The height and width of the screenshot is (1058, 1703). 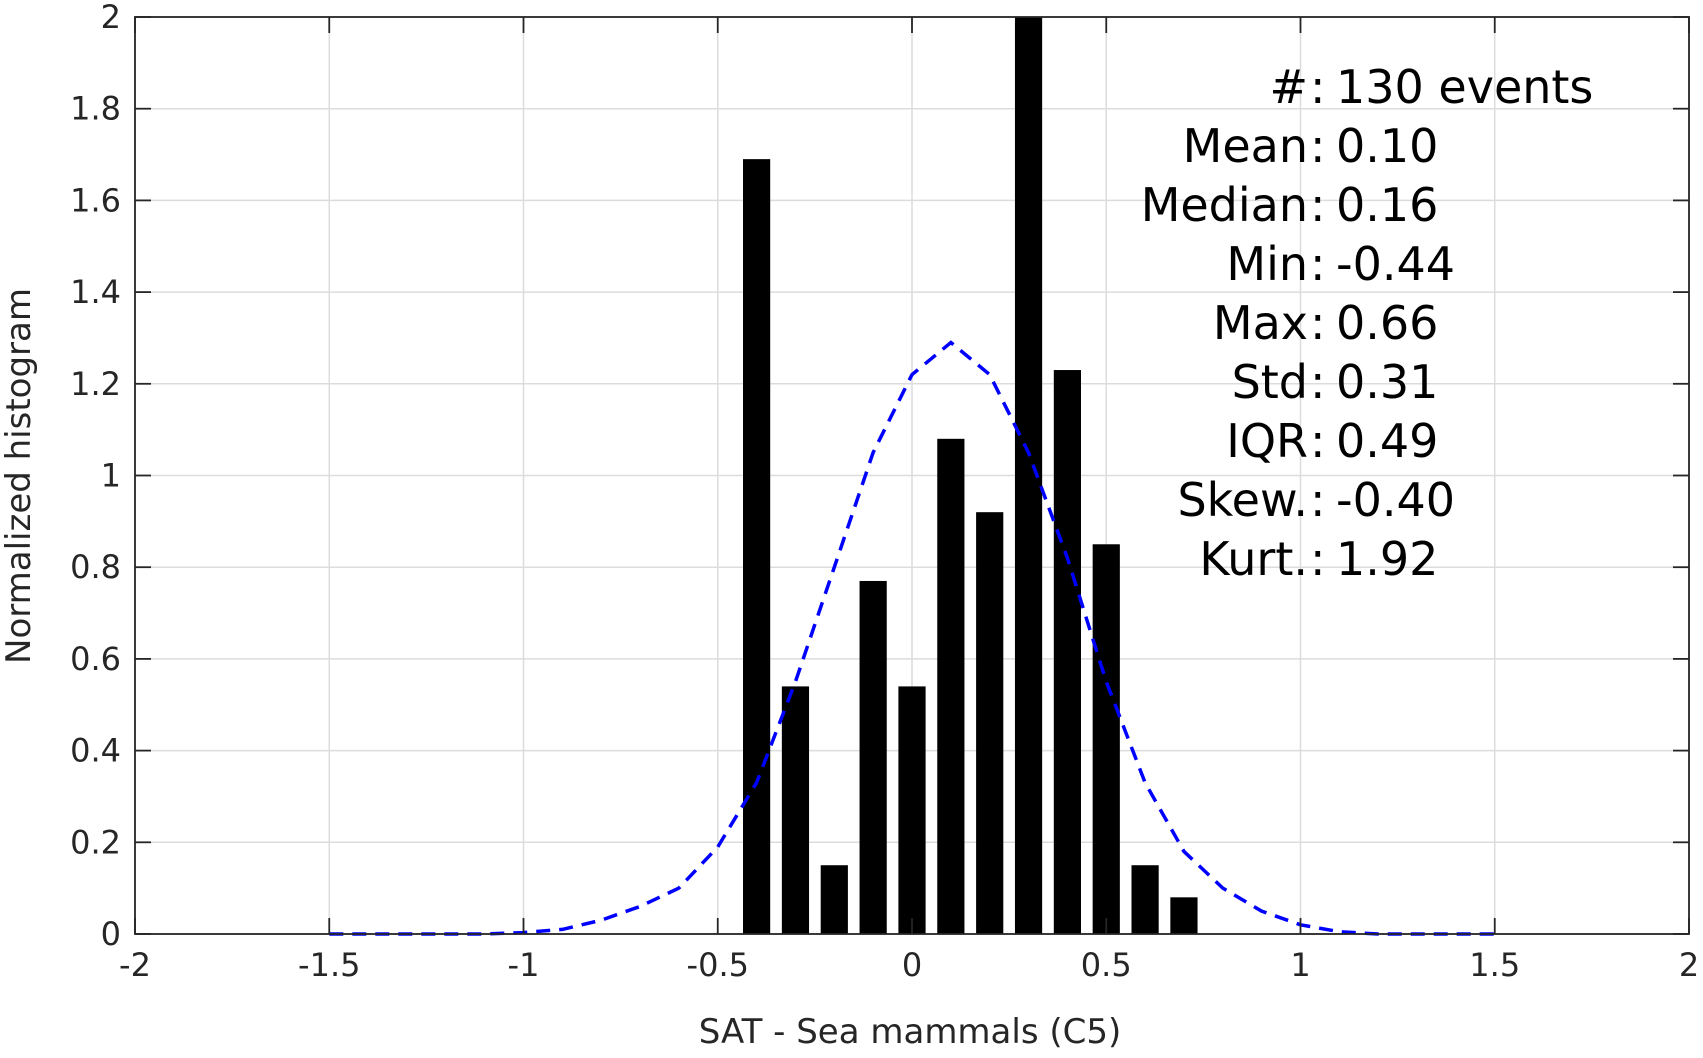 What do you see at coordinates (95, 567) in the screenshot?
I see `y-tick-label: 0.8` at bounding box center [95, 567].